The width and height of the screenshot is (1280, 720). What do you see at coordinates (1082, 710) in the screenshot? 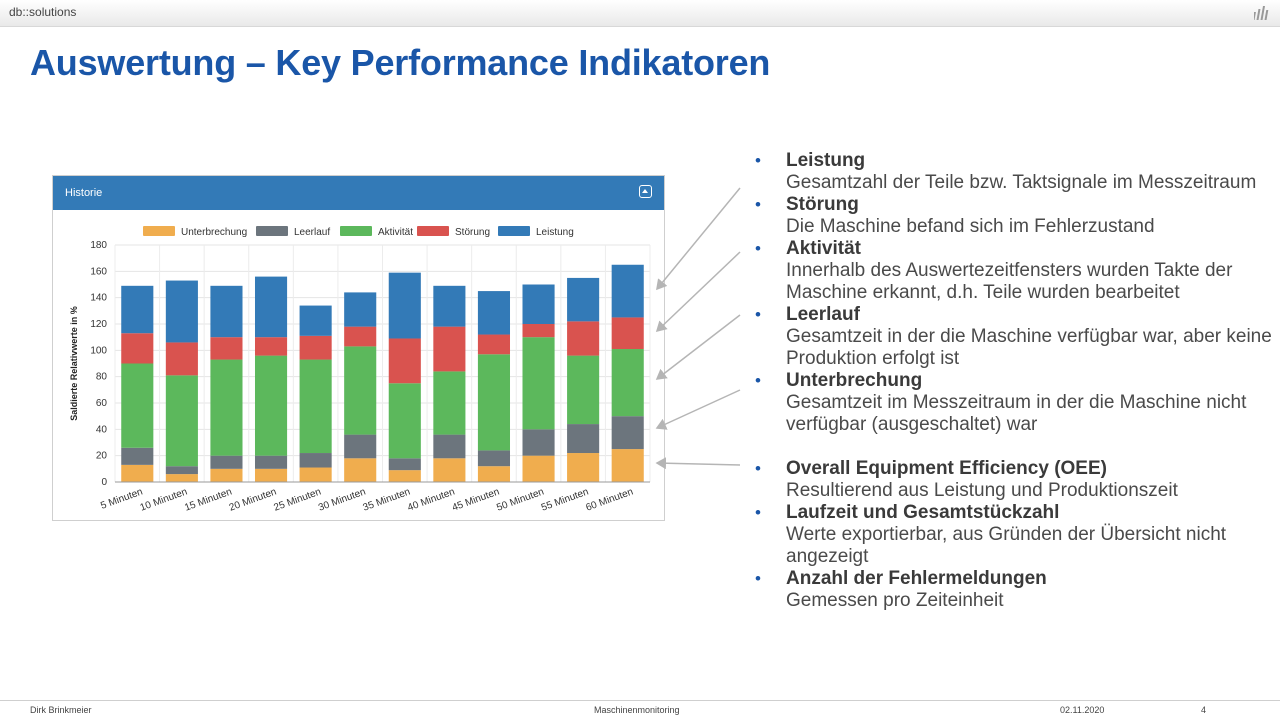
I see `footer-date: 02.11.2020` at bounding box center [1082, 710].